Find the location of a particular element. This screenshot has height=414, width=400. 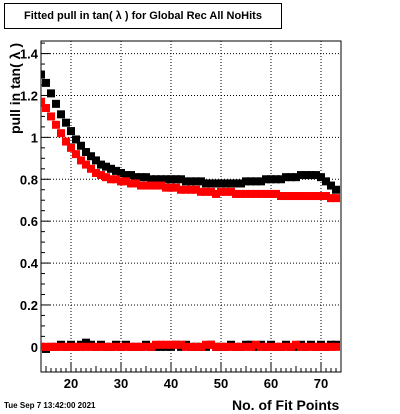

timestamp: Tue Sep 7 13:42:00 2021 is located at coordinates (50, 405).